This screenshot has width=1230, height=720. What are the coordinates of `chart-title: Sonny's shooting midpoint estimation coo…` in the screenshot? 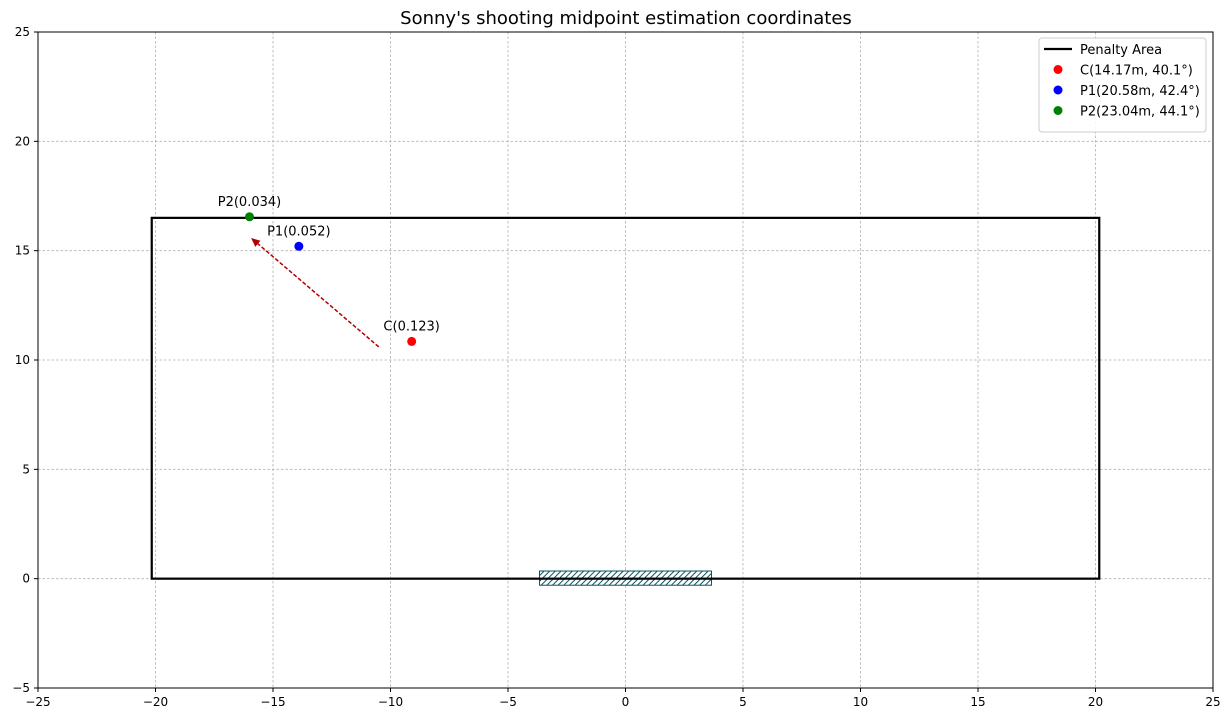 It's located at (626, 18).